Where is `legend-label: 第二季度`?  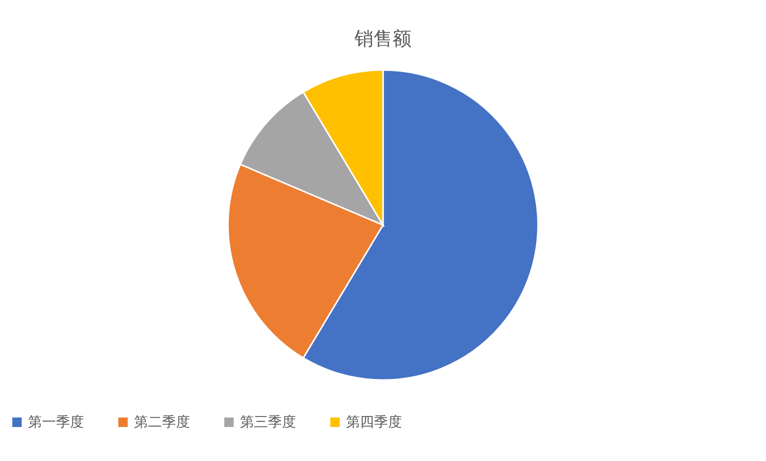 legend-label: 第二季度 is located at coordinates (162, 422).